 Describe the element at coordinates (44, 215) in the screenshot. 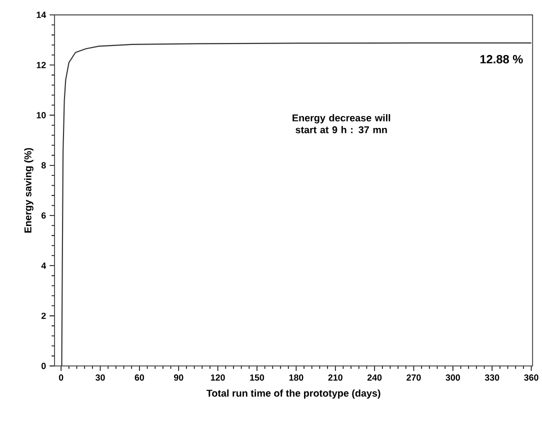

I see `y-tick-label: 6` at that location.